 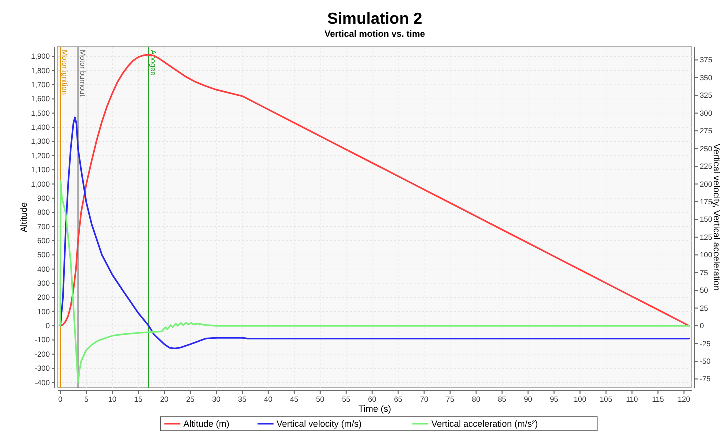 What do you see at coordinates (207, 424) in the screenshot?
I see `legend-label: Altitude (m)` at bounding box center [207, 424].